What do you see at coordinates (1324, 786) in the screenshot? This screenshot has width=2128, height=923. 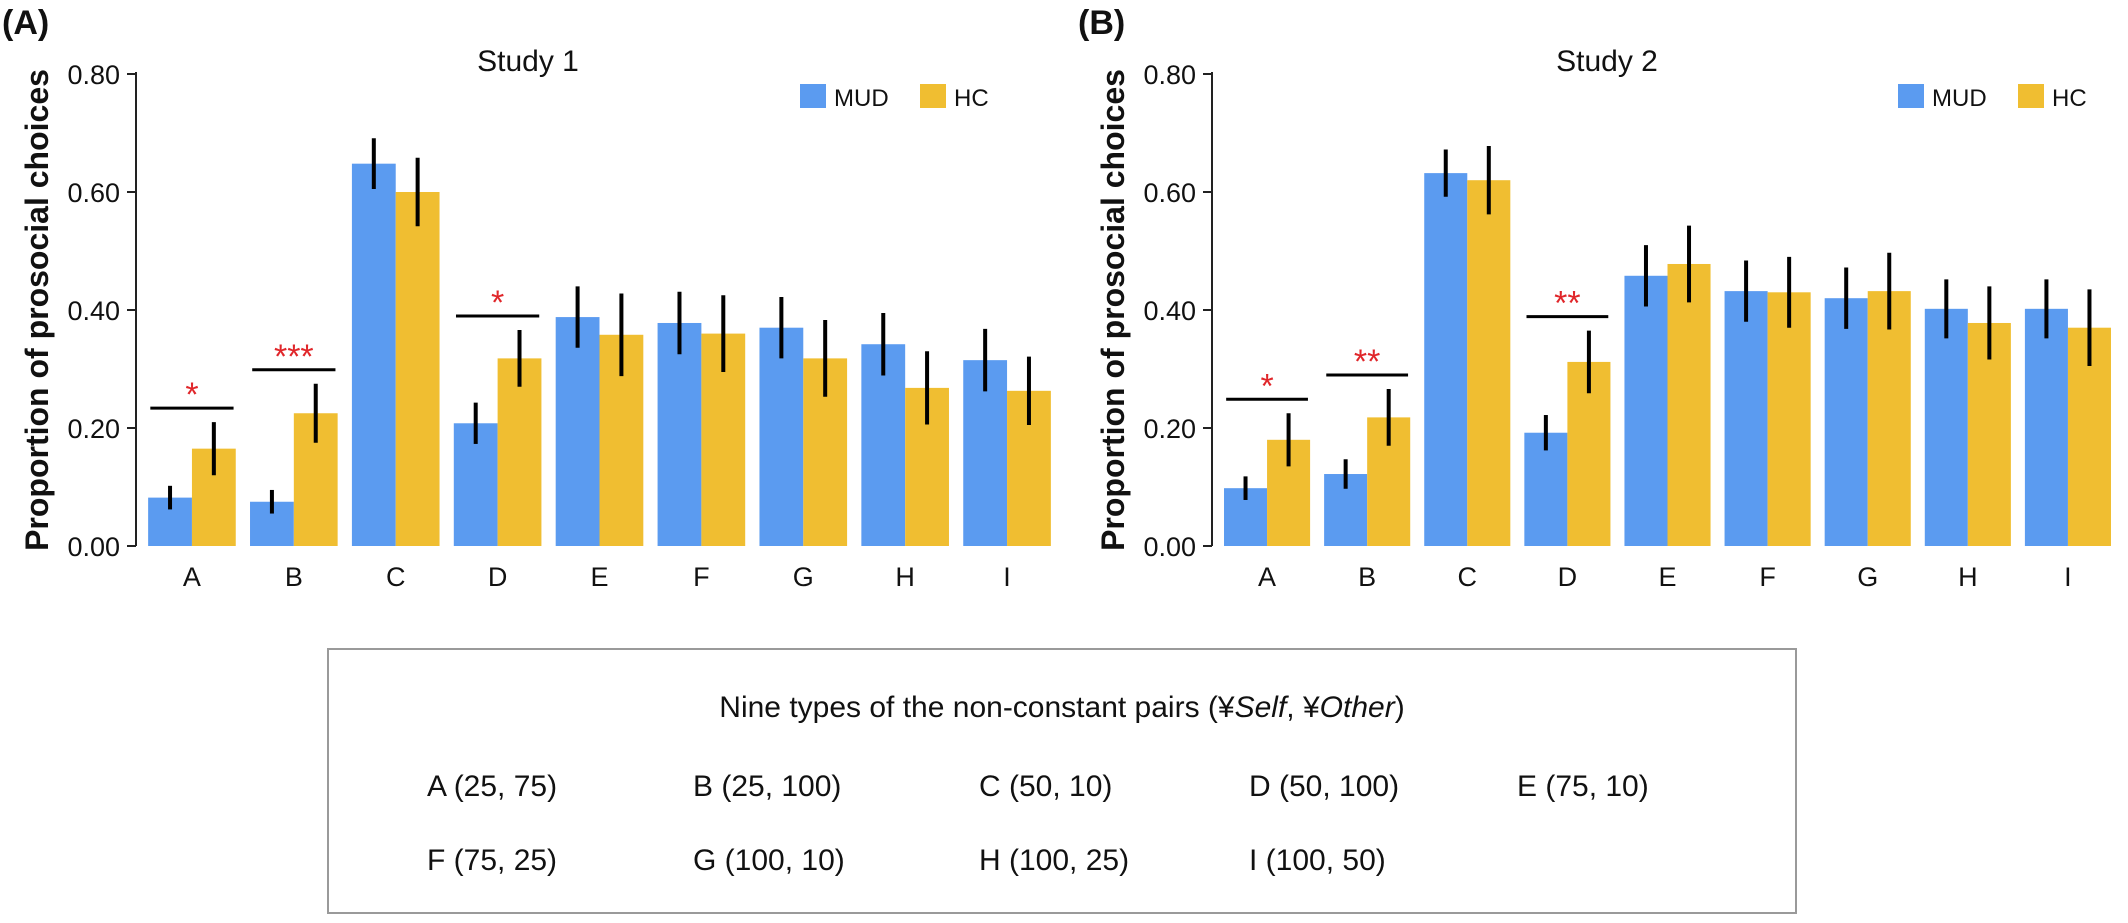 I see `pair-item-d: D (50, 100)` at bounding box center [1324, 786].